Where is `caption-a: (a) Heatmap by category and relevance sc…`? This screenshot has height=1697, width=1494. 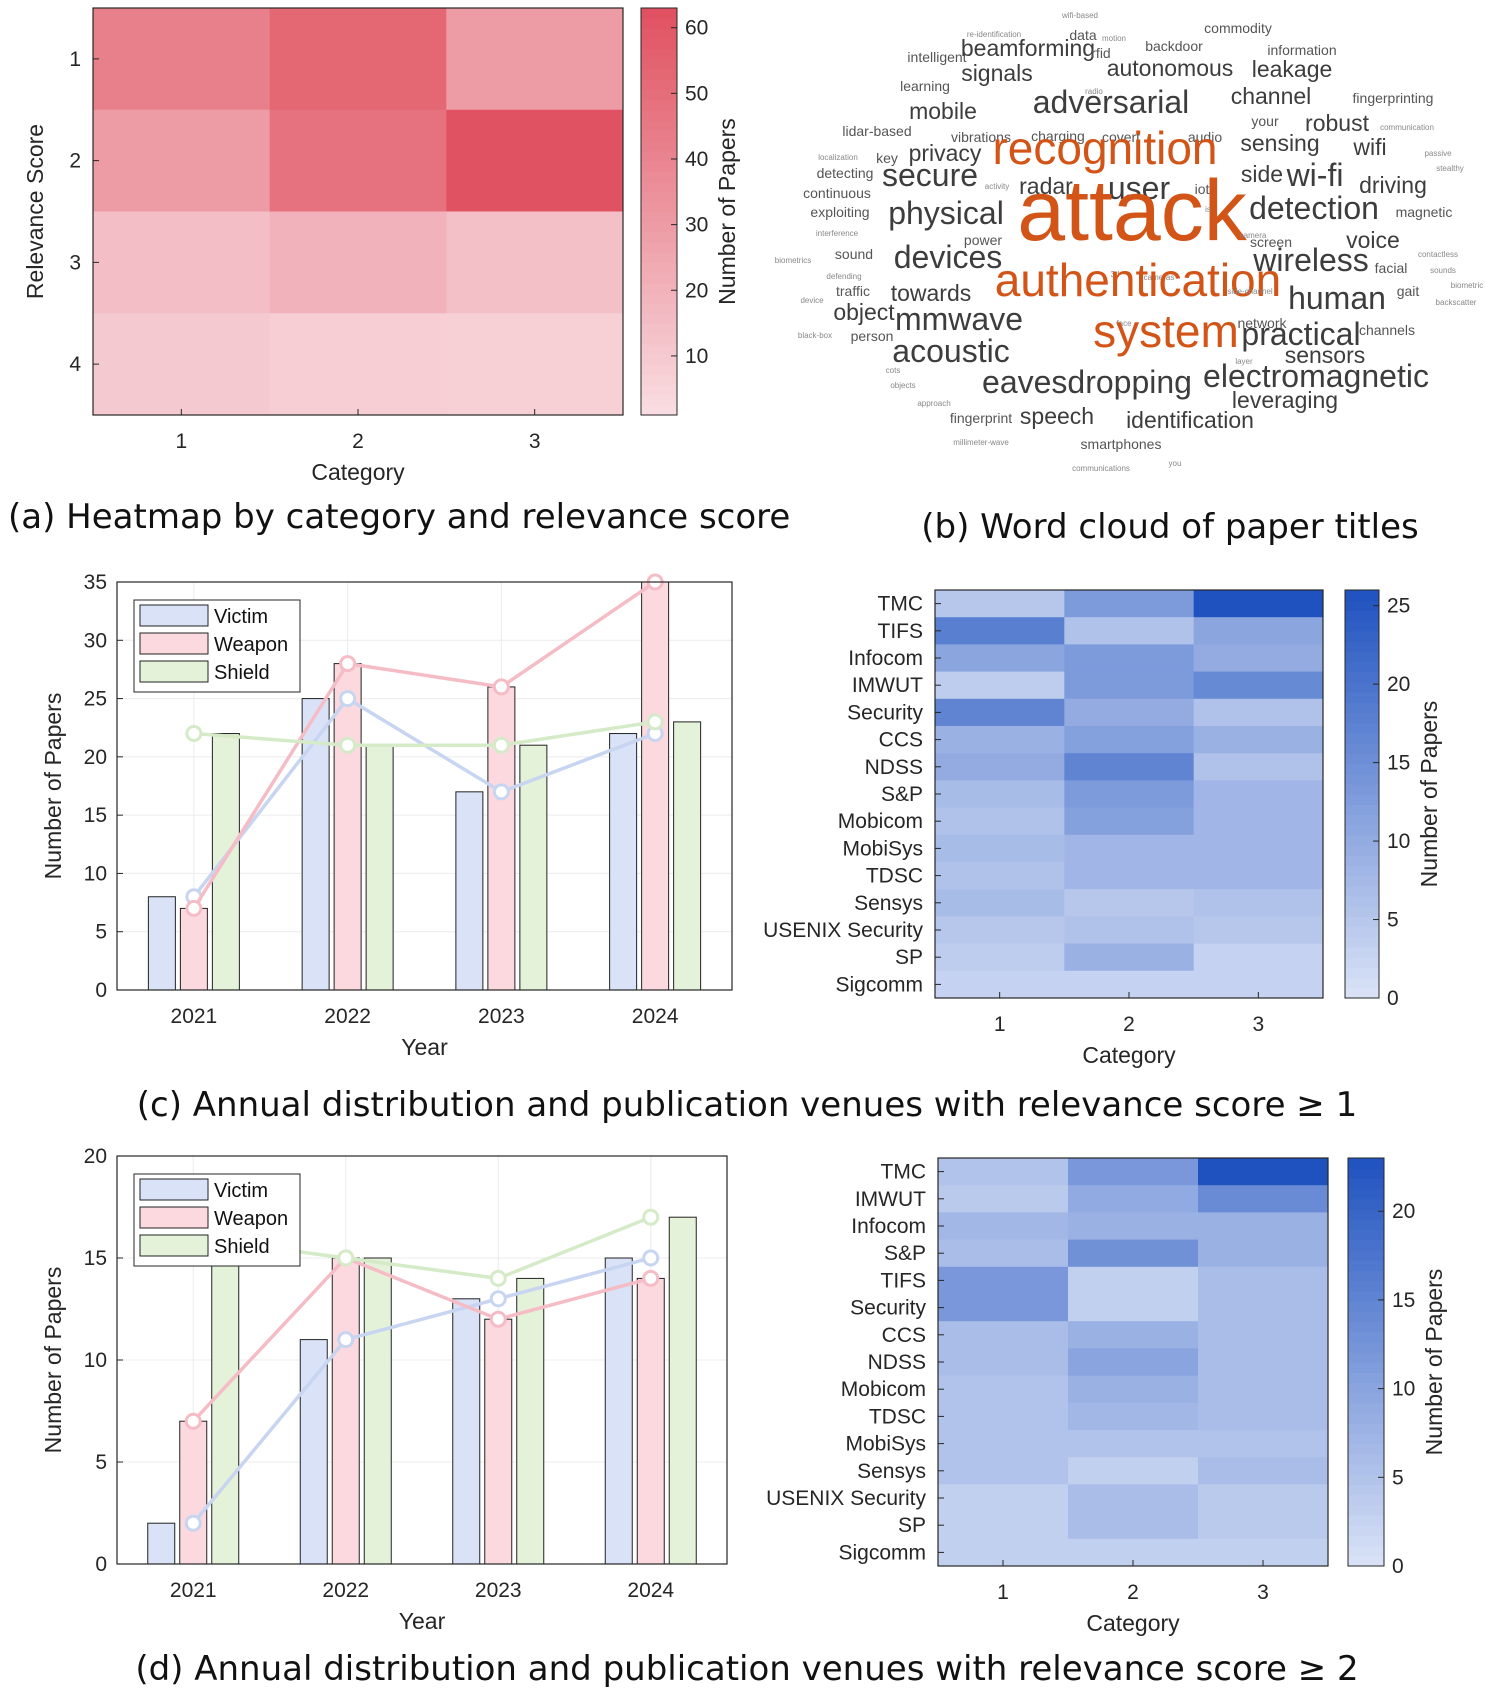
caption-a: (a) Heatmap by category and relevance sc… is located at coordinates (399, 517).